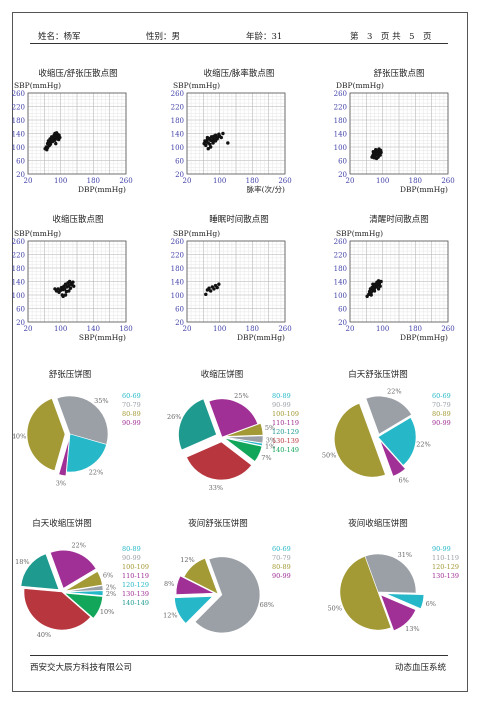 This screenshot has height=704, width=479. Describe the element at coordinates (239, 655) in the screenshot. I see `footer-rule` at that location.